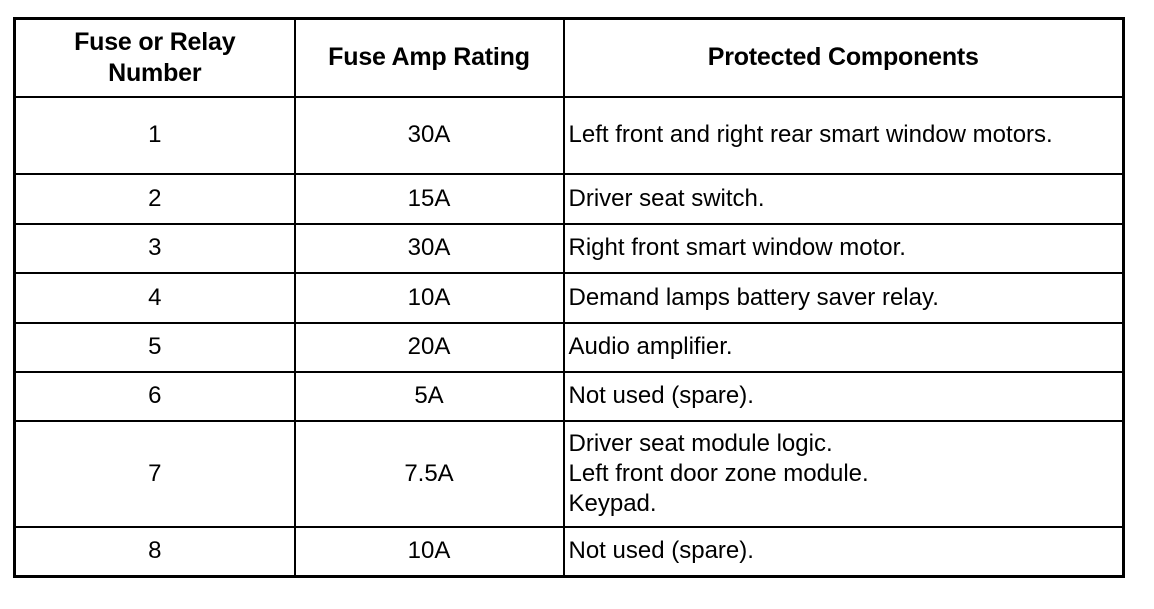 The height and width of the screenshot is (609, 1154). What do you see at coordinates (154, 347) in the screenshot?
I see `fuse-number-cell: 5` at bounding box center [154, 347].